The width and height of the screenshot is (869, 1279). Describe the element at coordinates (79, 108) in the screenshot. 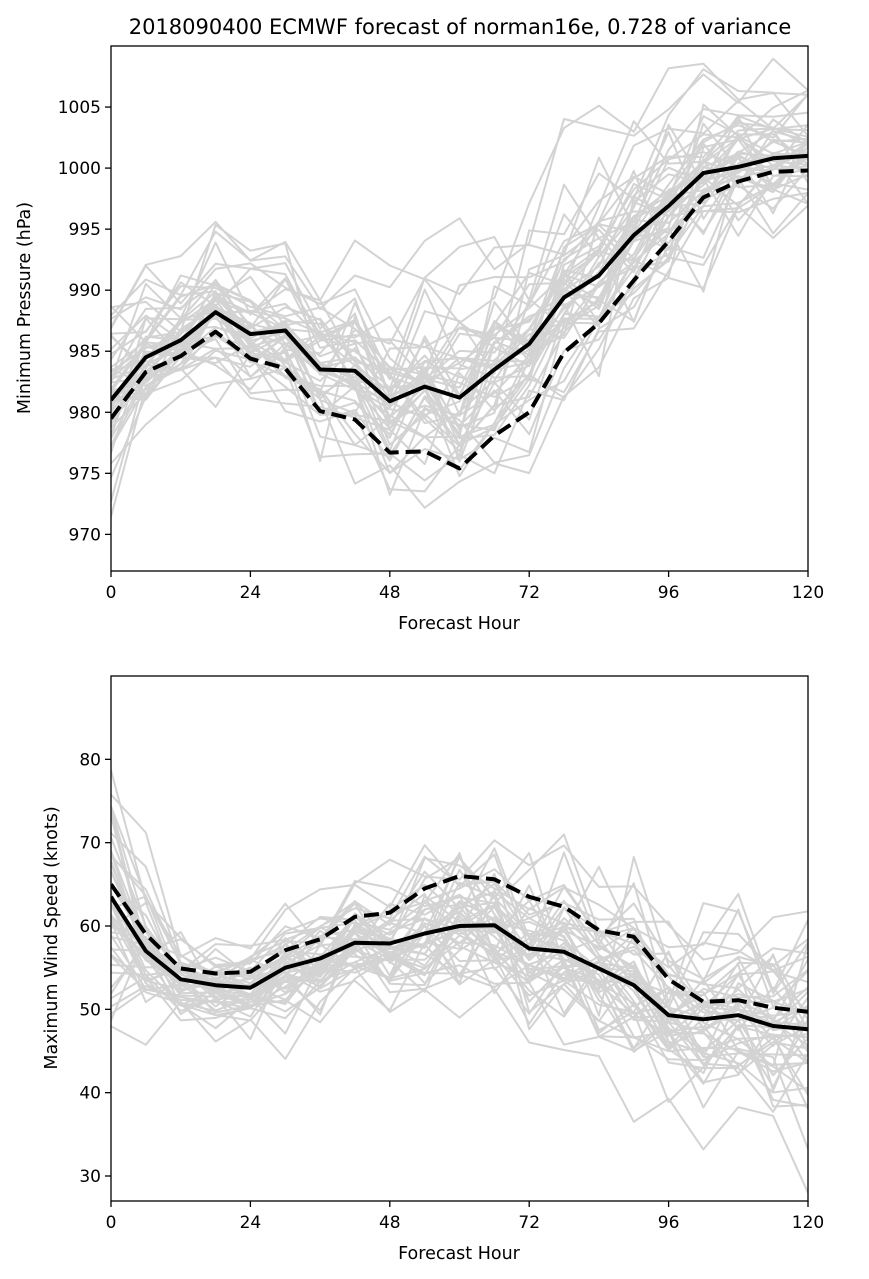

I see `pressure-y-tick-label: 1005` at that location.